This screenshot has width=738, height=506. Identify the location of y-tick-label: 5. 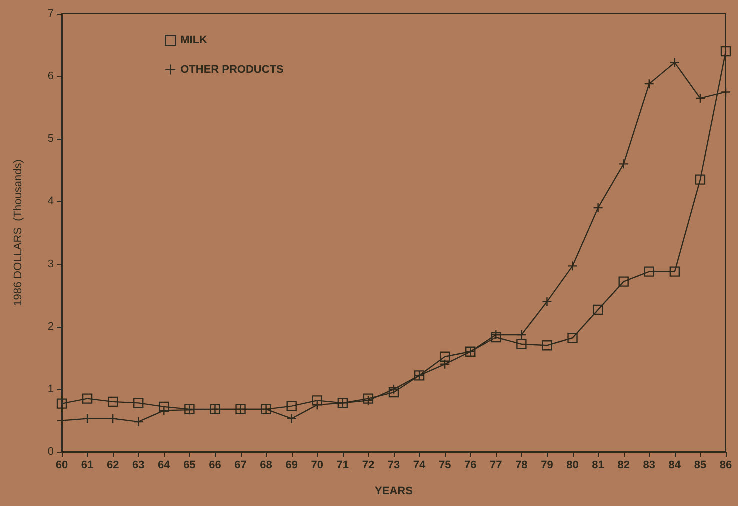
(51, 139).